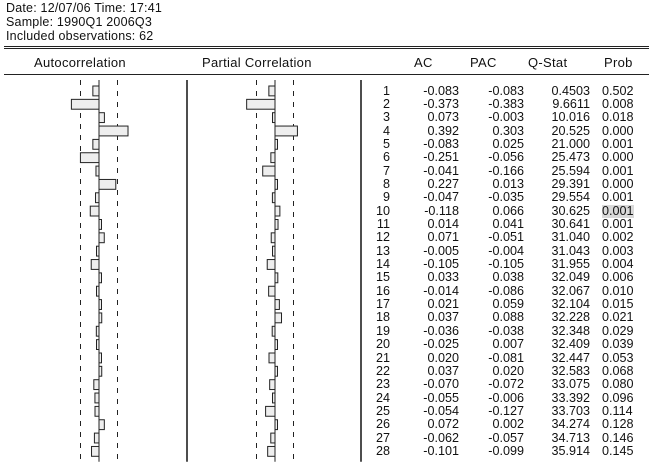  I want to click on header-rule, so click(326, 74).